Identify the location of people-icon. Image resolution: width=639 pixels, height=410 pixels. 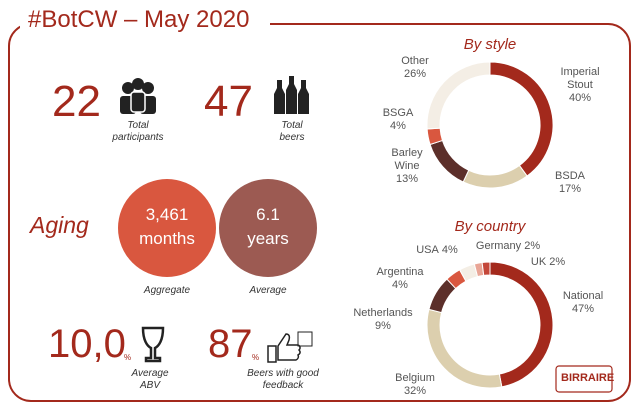
(138, 96).